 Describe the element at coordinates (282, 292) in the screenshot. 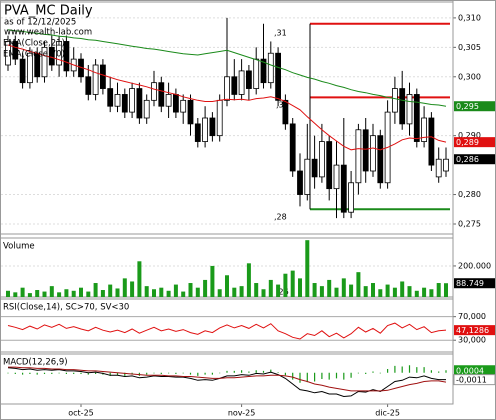

I see `annotation: ,26` at that location.